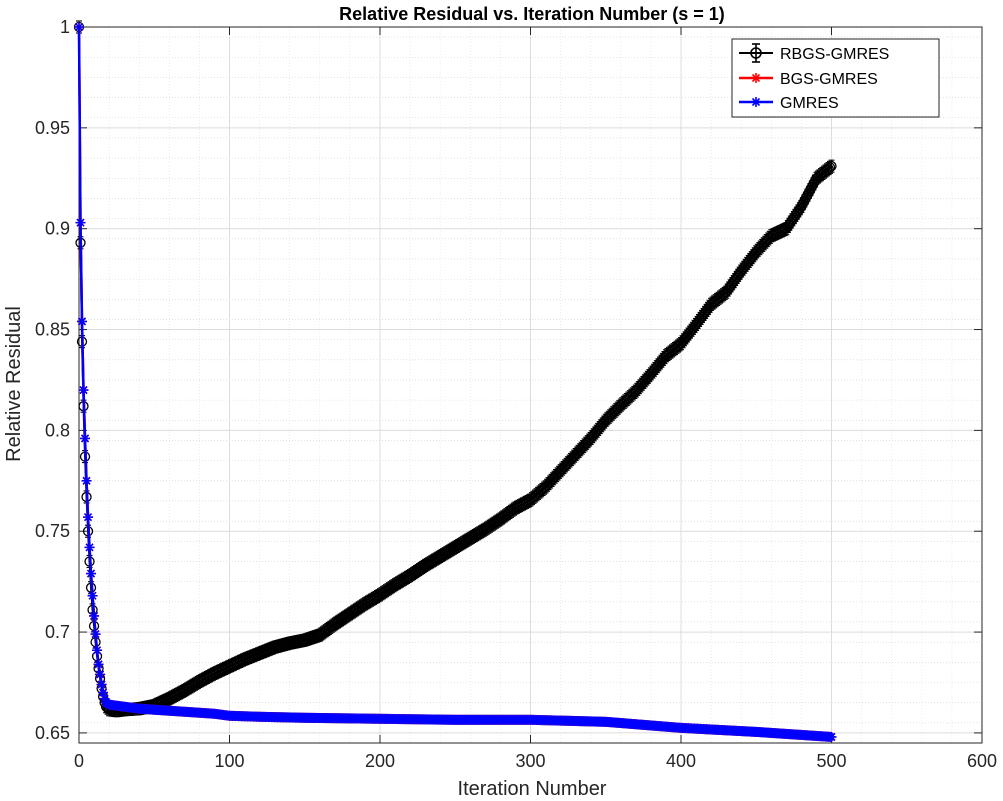 The image size is (1003, 801). I want to click on legend-label-bgs-gmres: BGS-GMRES, so click(829, 79).